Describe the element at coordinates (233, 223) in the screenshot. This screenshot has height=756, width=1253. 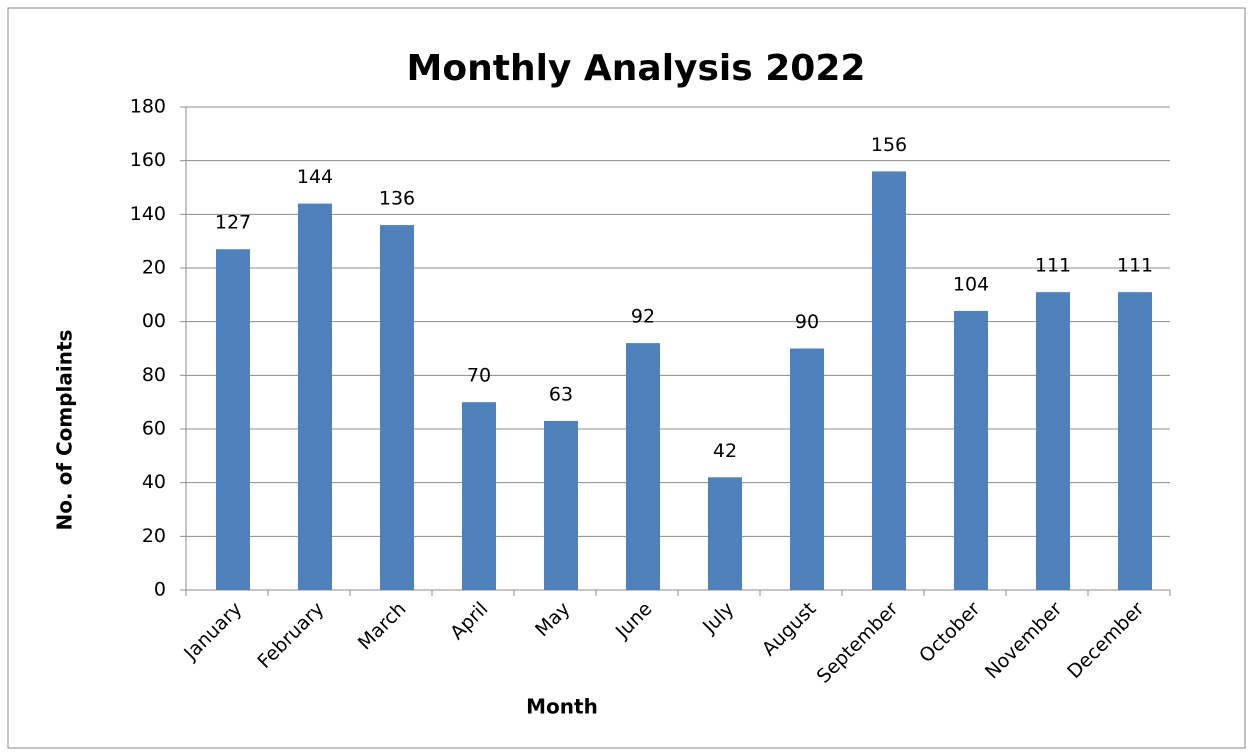
I see `data-label: 127` at that location.